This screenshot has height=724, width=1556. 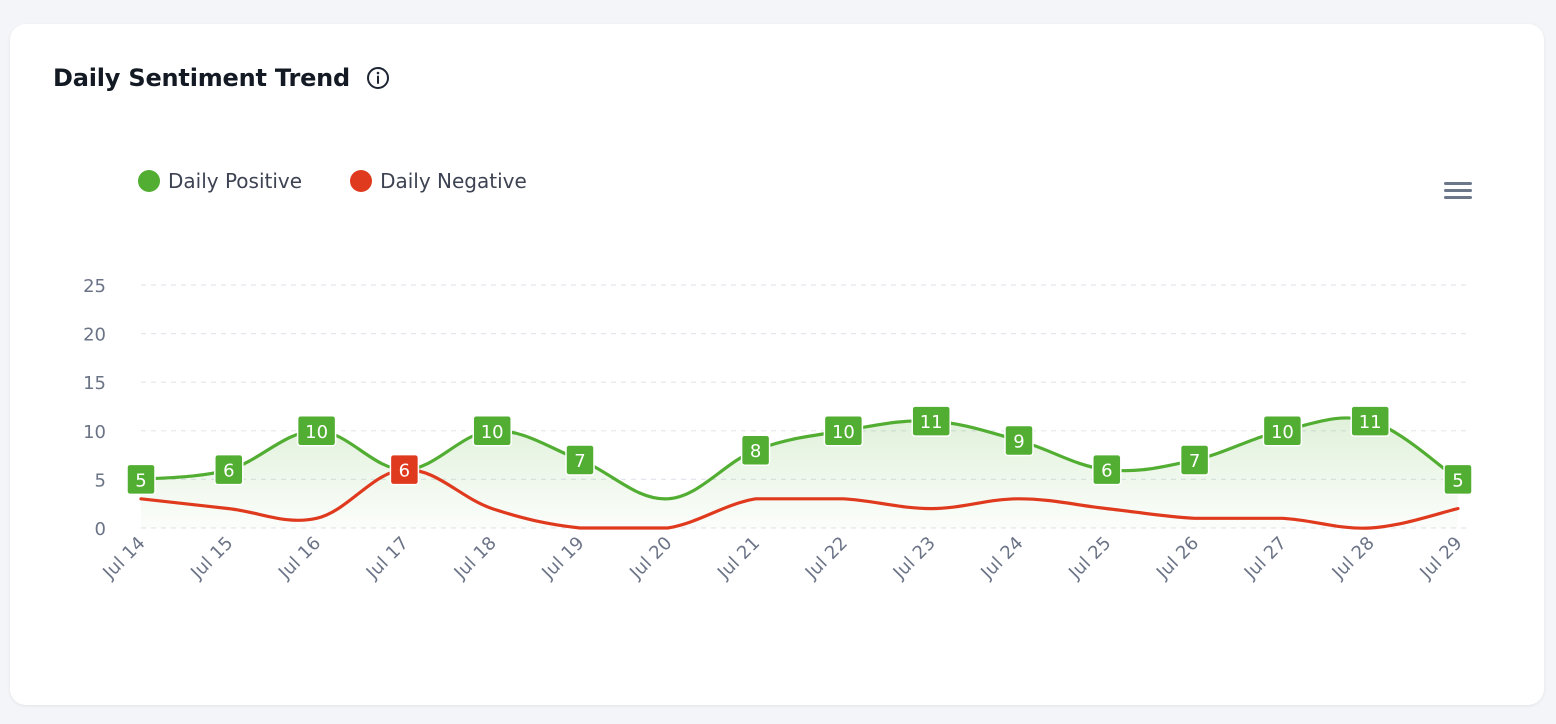 I want to click on data-label: 8, so click(x=755, y=450).